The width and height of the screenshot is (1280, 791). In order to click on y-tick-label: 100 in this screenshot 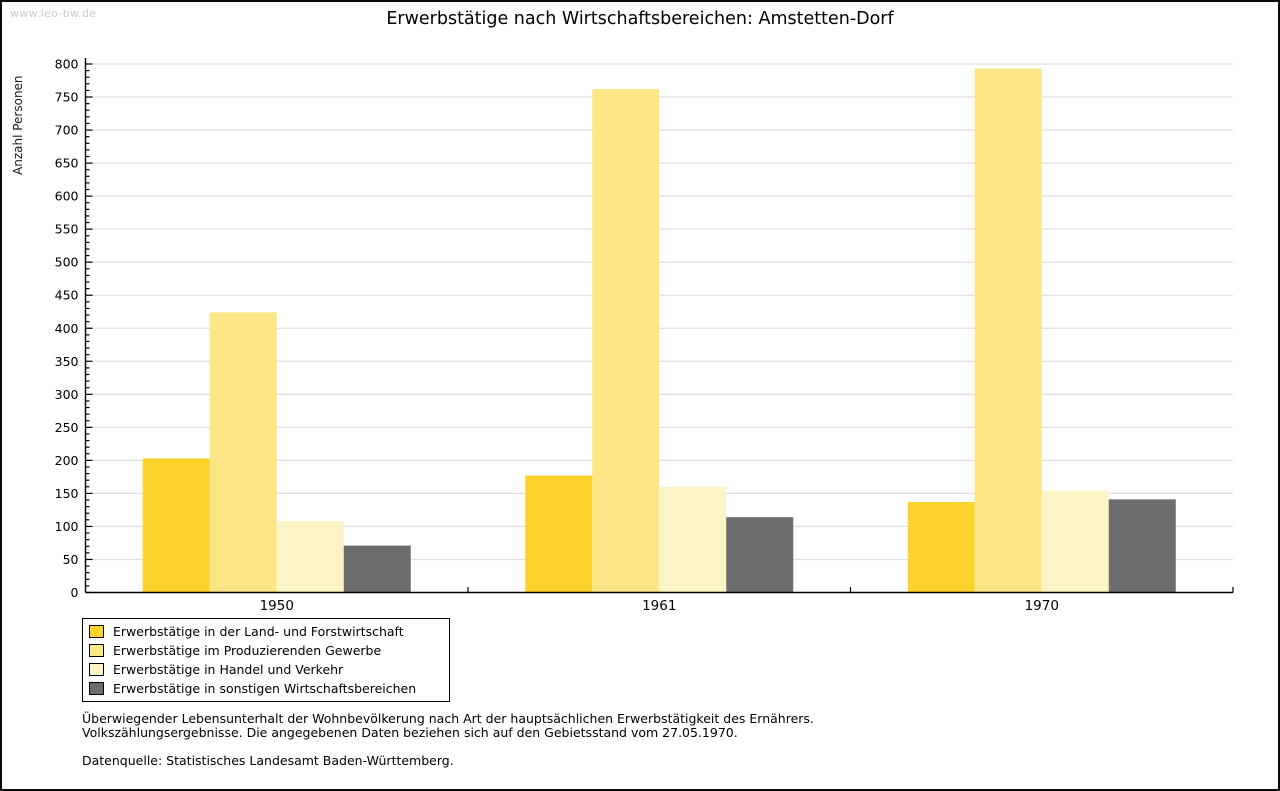, I will do `click(67, 526)`.